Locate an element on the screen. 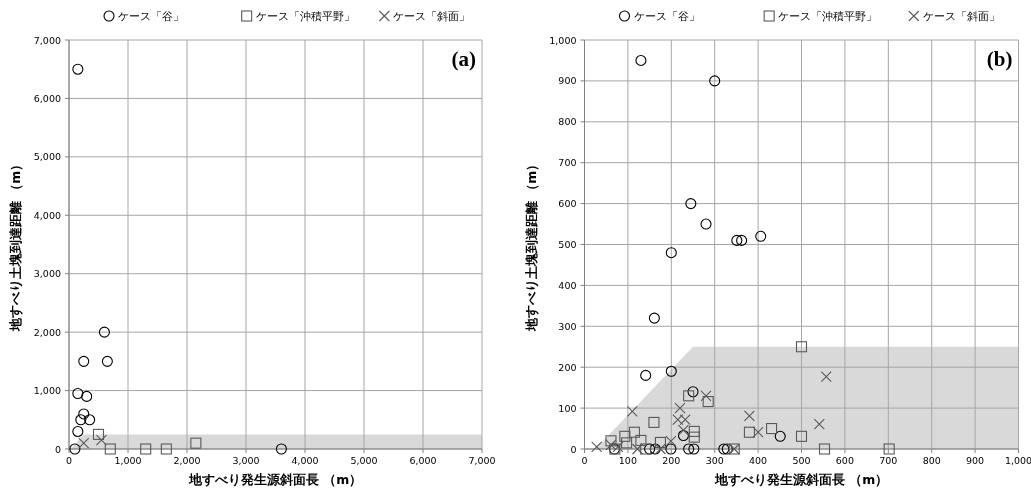 The width and height of the screenshot is (1031, 492). y-tick-label: 800 is located at coordinates (567, 122).